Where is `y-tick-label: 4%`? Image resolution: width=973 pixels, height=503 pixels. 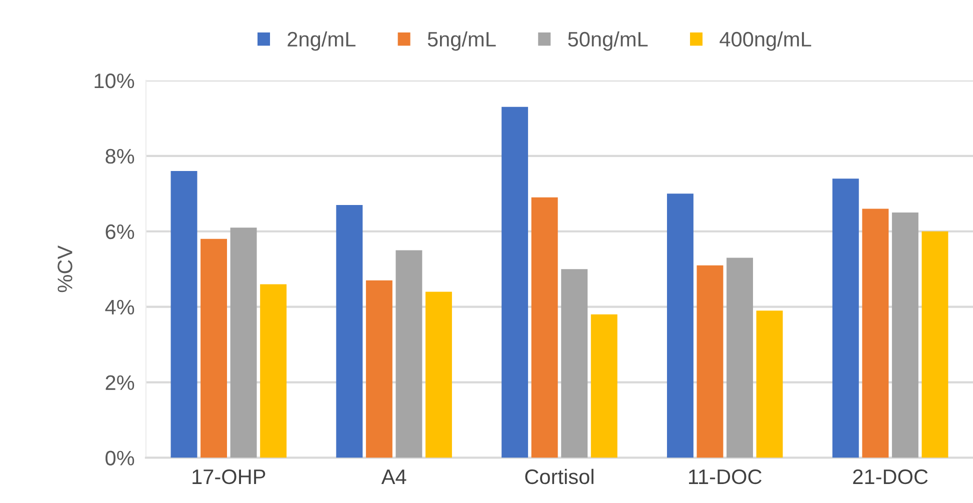 y-tick-label: 4% is located at coordinates (119, 307).